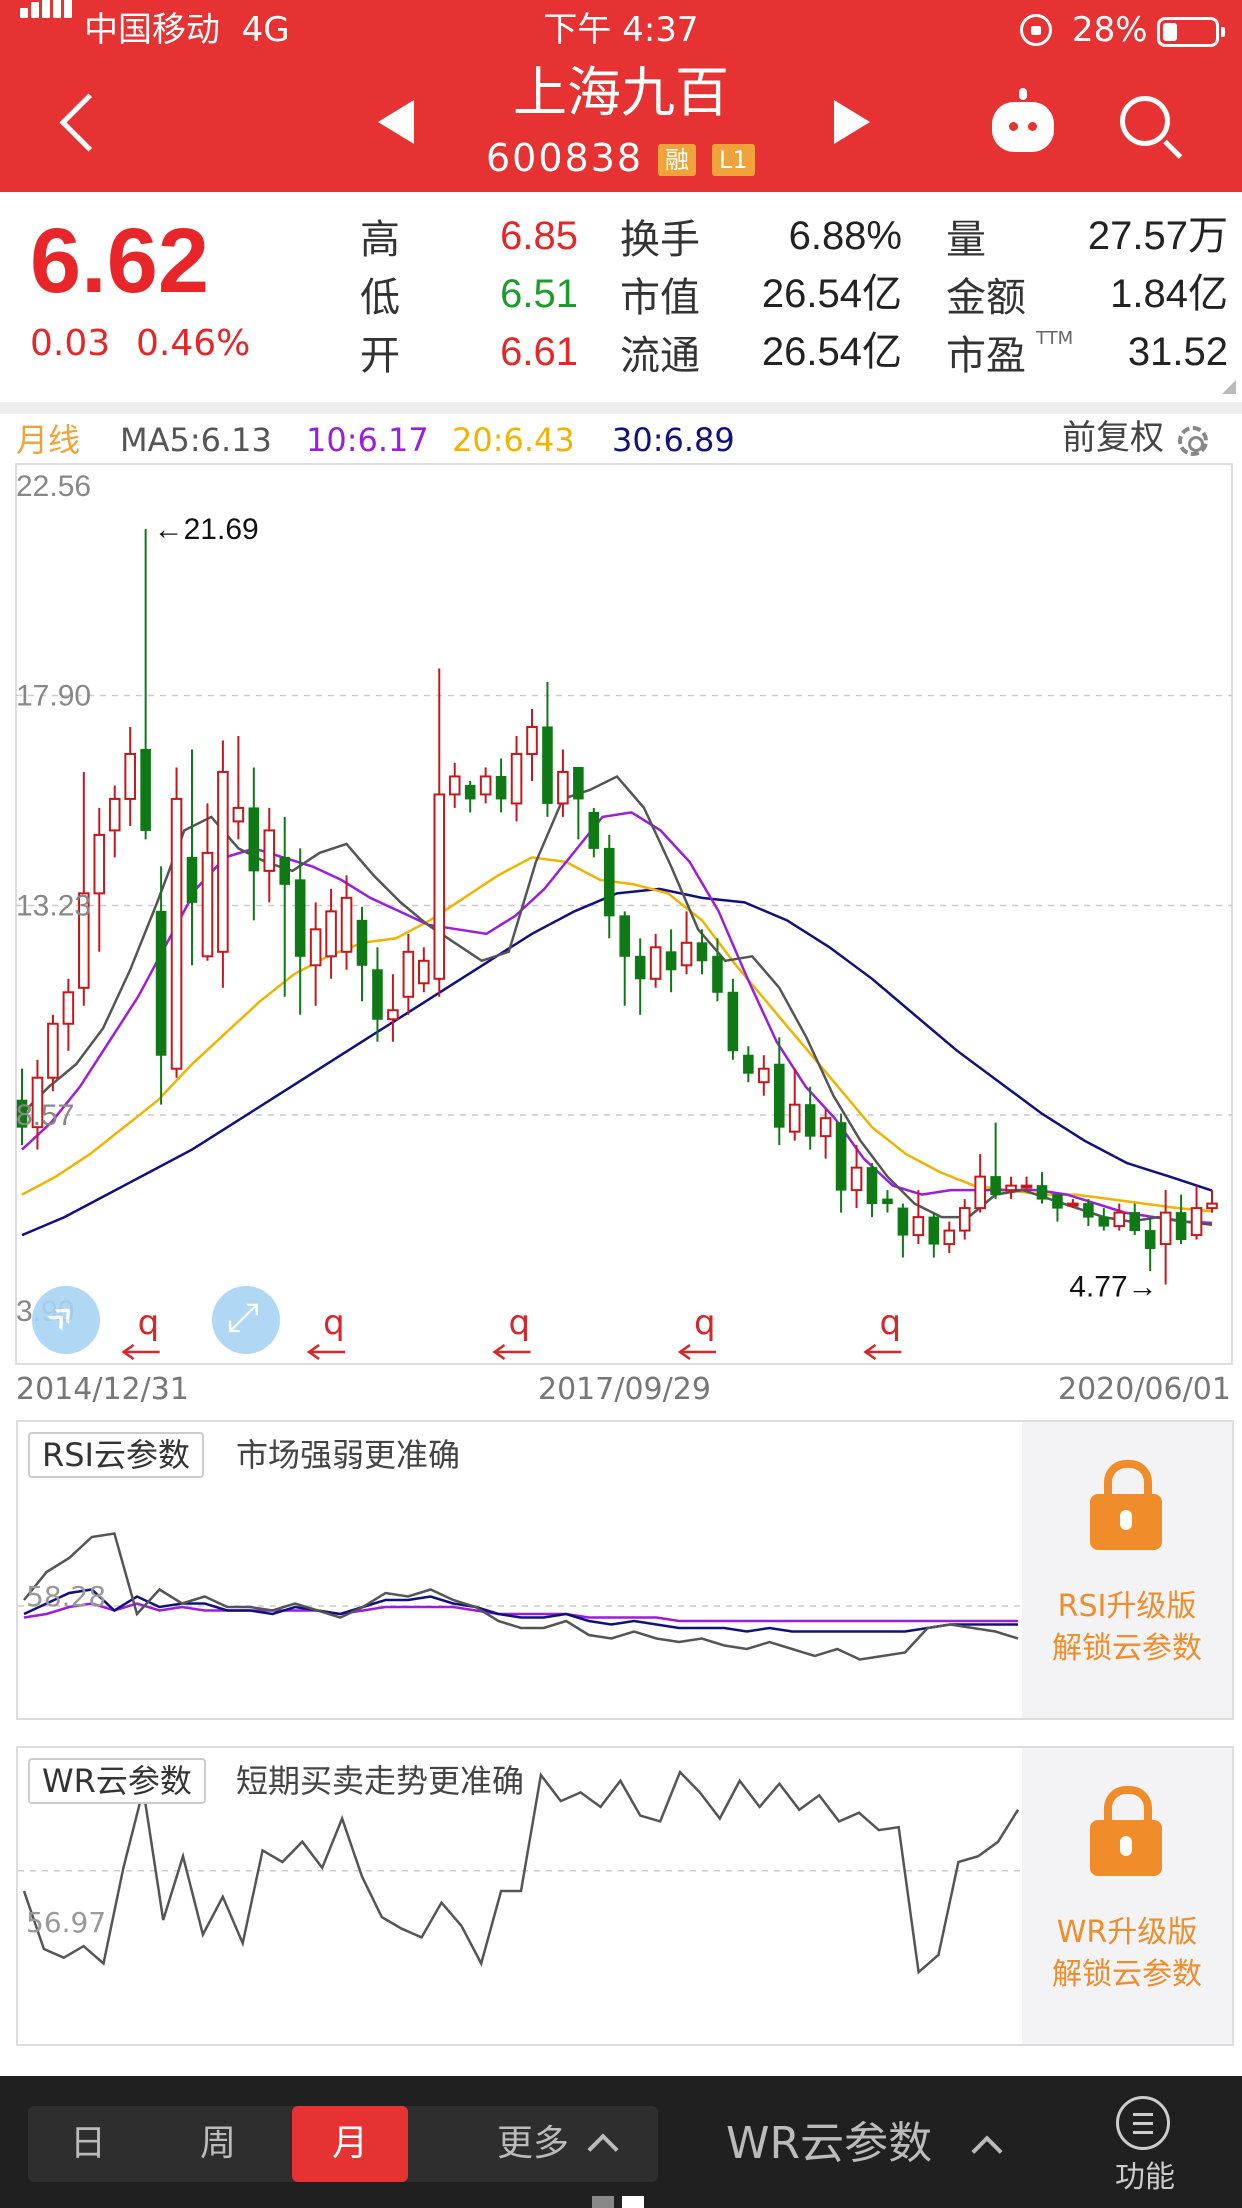 The height and width of the screenshot is (2208, 1242). Describe the element at coordinates (45, 1115) in the screenshot. I see `y-tick-label: 8.57` at that location.